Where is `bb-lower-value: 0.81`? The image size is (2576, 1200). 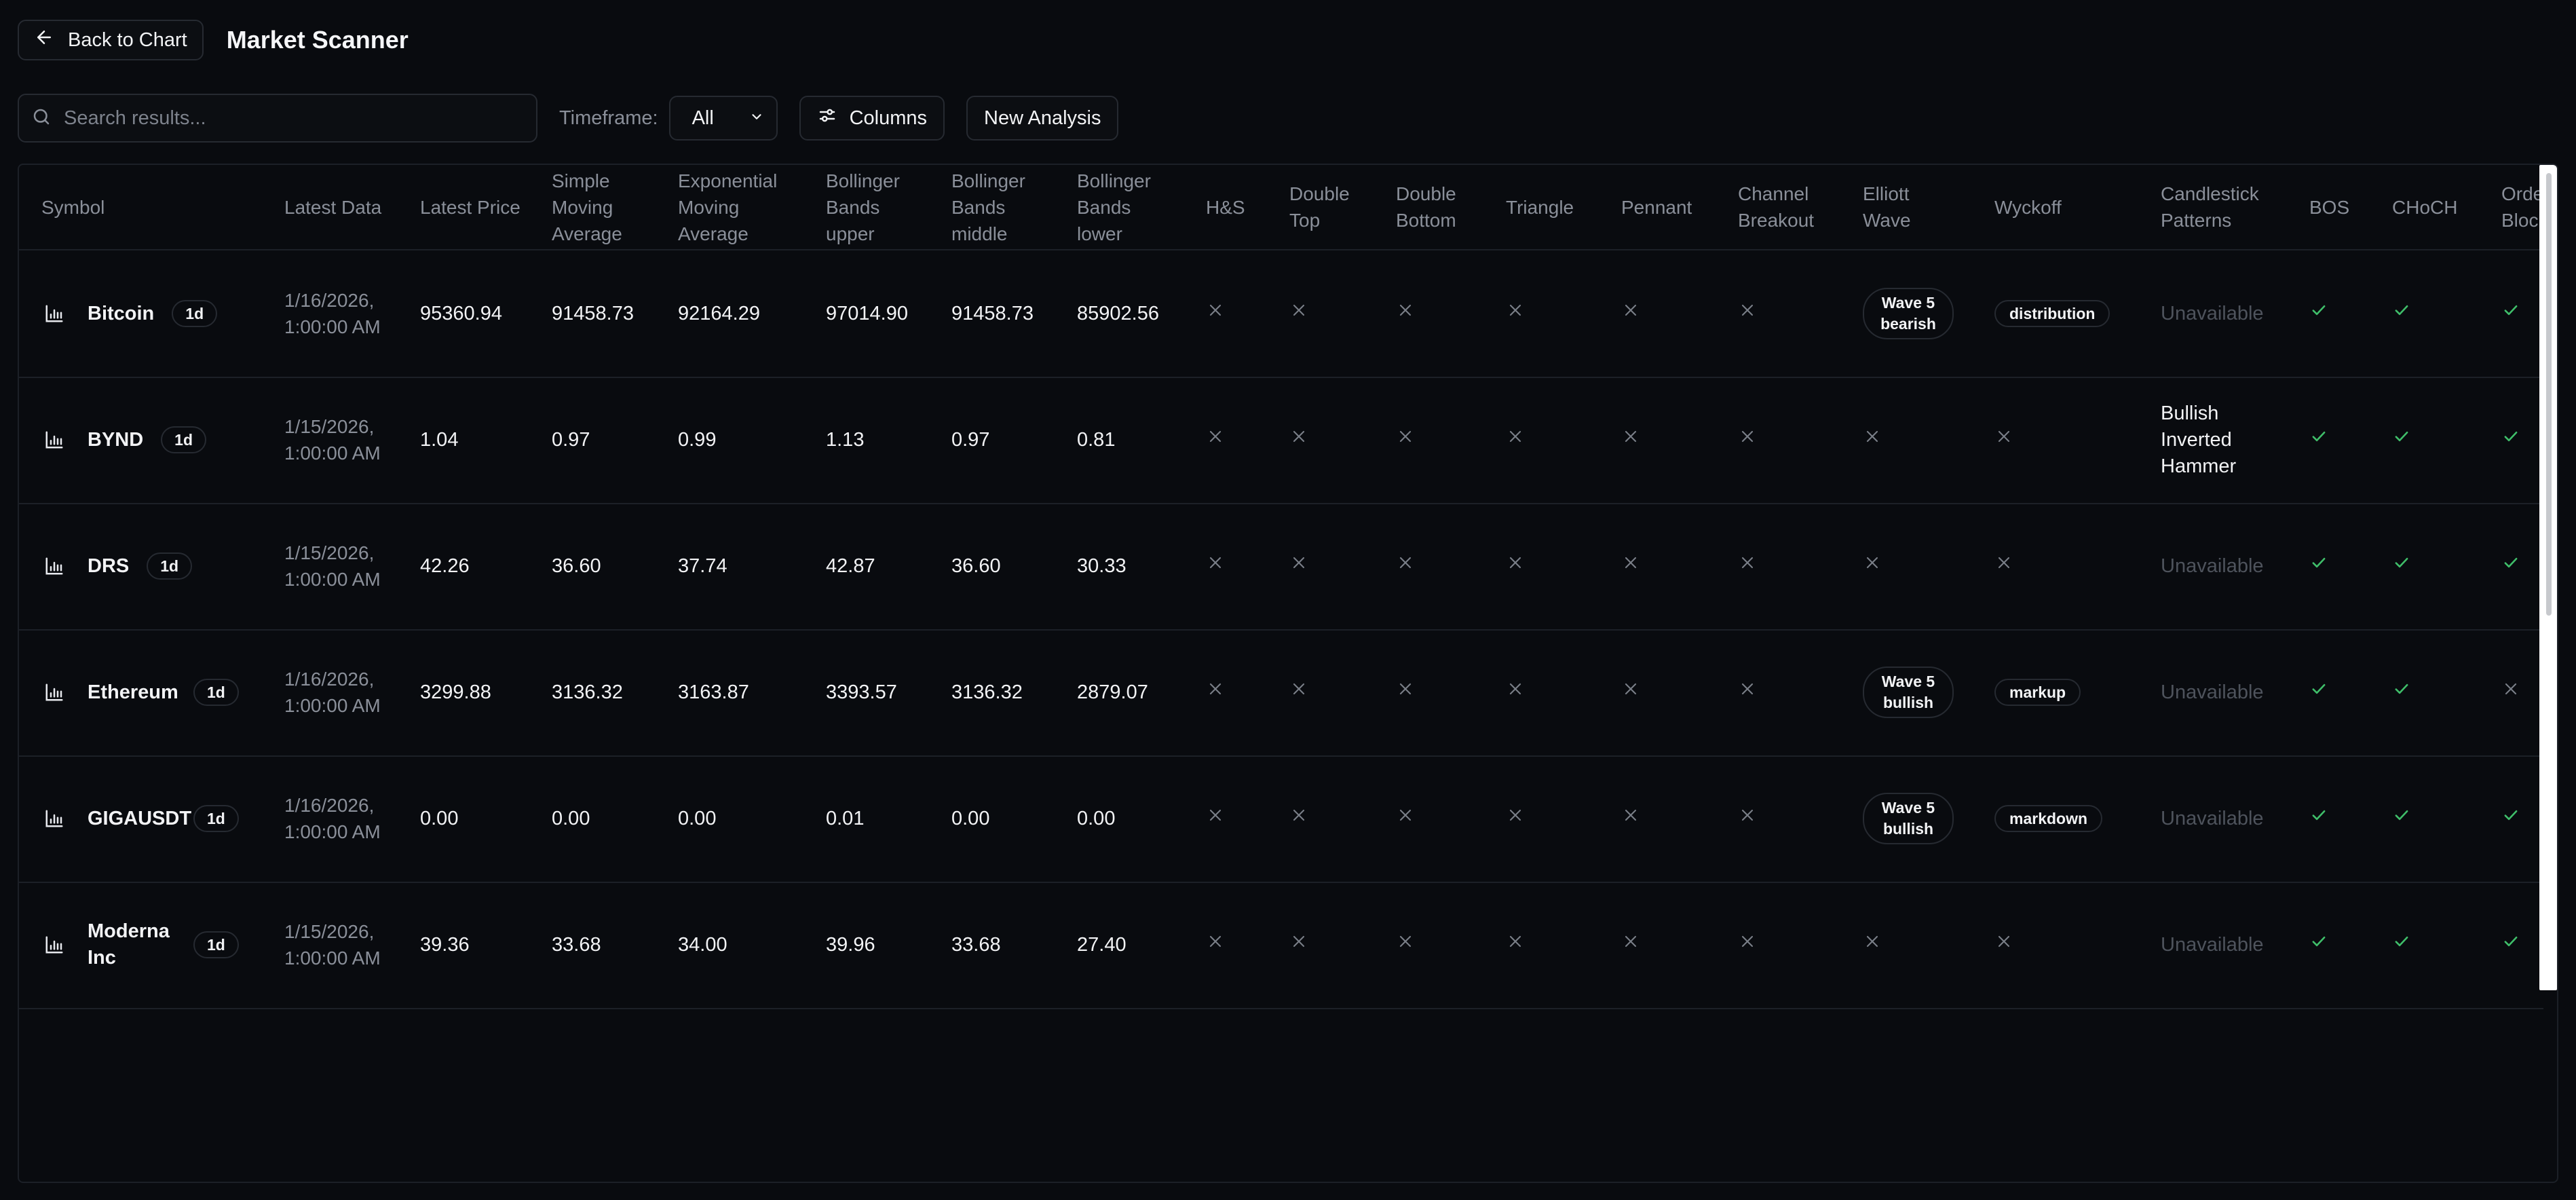
bb-lower-value: 0.81 is located at coordinates (1096, 439).